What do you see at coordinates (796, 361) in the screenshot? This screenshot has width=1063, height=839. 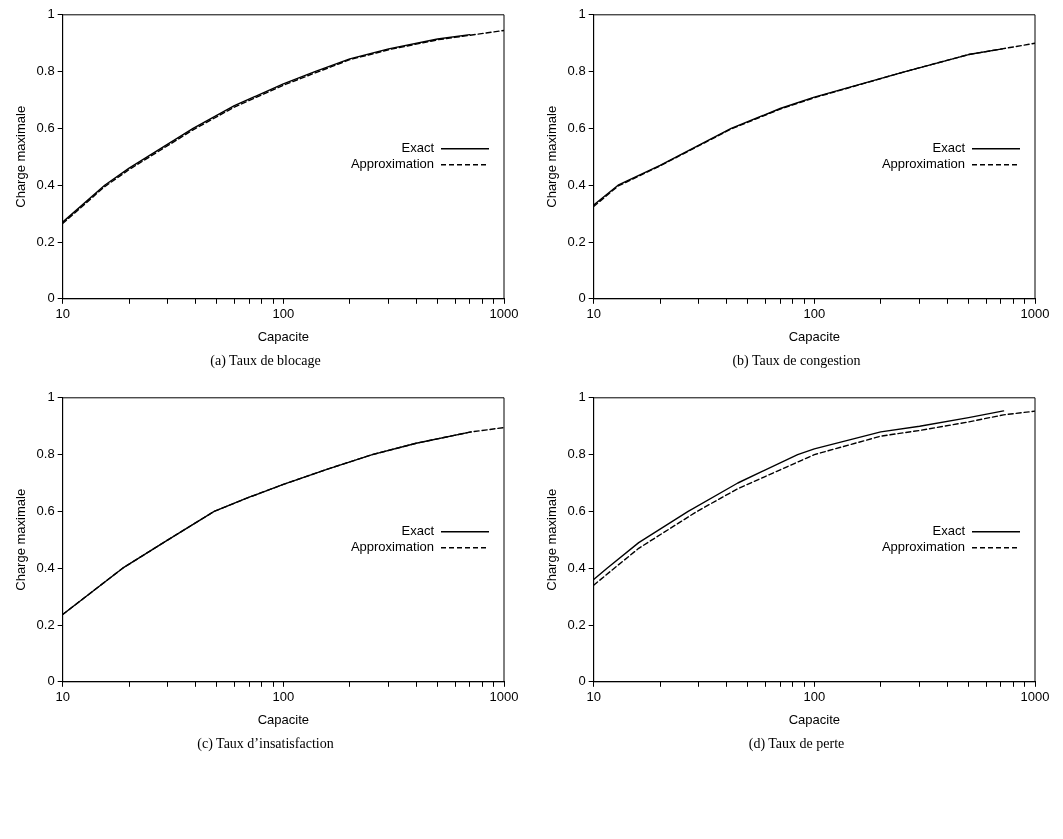 I see `text: (b) Taux de congestion` at bounding box center [796, 361].